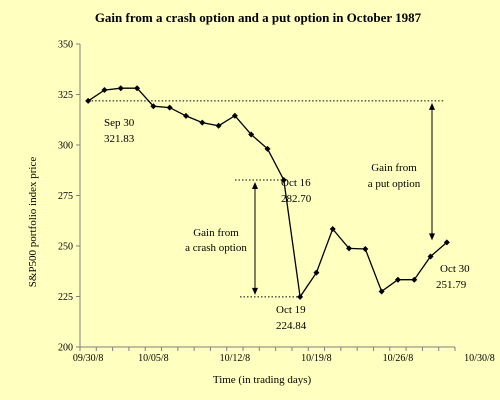 Image resolution: width=500 pixels, height=400 pixels. Describe the element at coordinates (65, 297) in the screenshot. I see `y-tick-label: 225` at that location.